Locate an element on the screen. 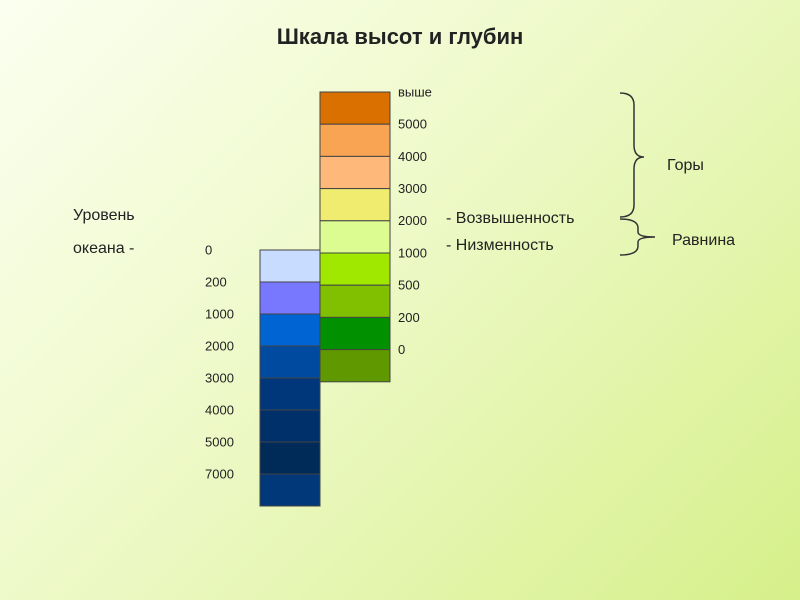 This screenshot has width=800, height=600. group-label: Горы is located at coordinates (685, 165).